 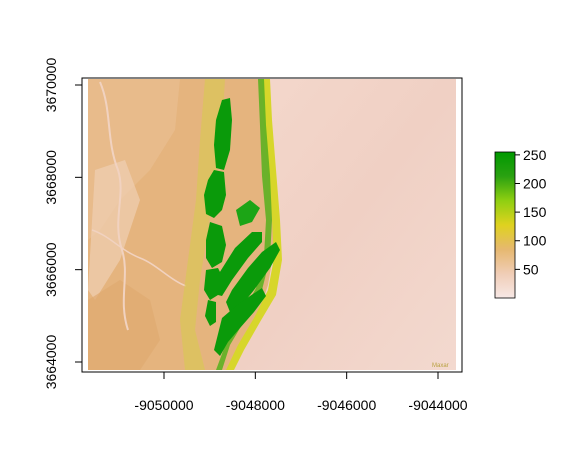 I want to click on x-tick-label: -9050000, so click(x=163, y=405).